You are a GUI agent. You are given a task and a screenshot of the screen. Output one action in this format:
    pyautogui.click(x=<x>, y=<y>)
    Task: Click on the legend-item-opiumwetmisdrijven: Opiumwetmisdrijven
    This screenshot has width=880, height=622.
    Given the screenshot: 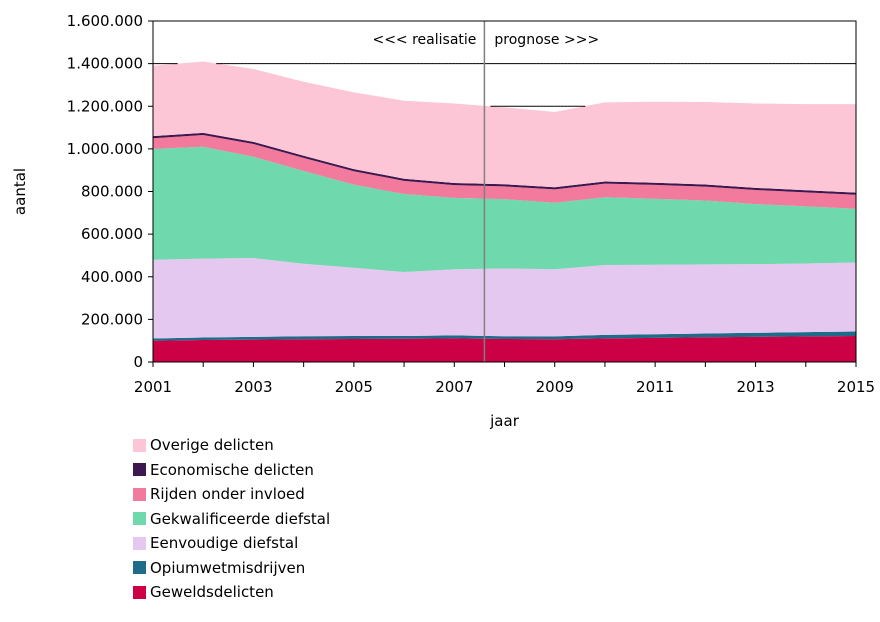 What is the action you would take?
    pyautogui.click(x=231, y=568)
    